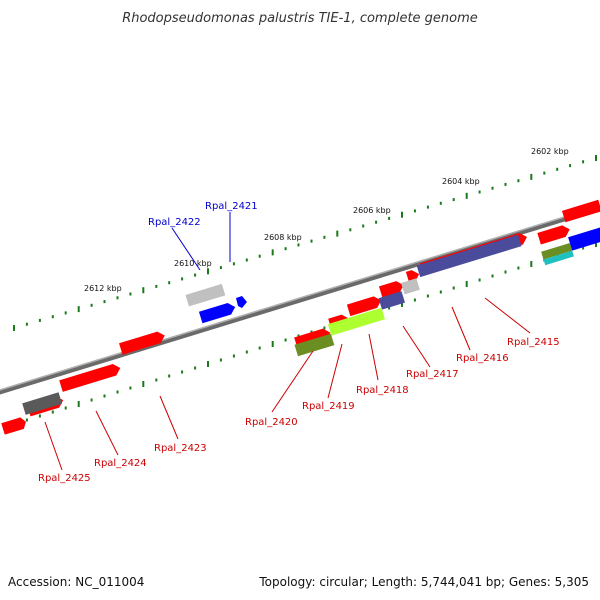 Image resolution: width=600 pixels, height=600 pixels. I want to click on gene-label-rpal-2422: Rpal_2422, so click(174, 222).